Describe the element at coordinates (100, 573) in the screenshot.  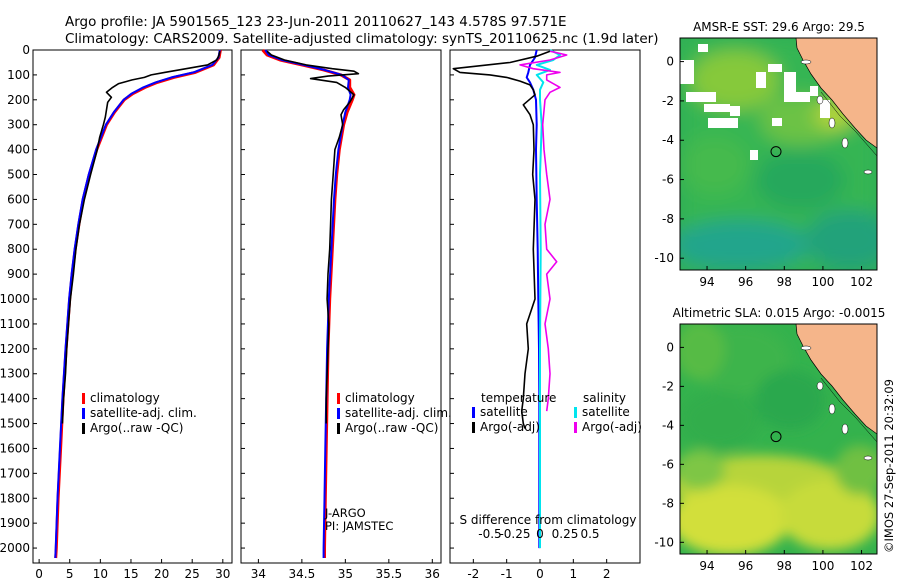
I see `x-tick-label: 10` at that location.